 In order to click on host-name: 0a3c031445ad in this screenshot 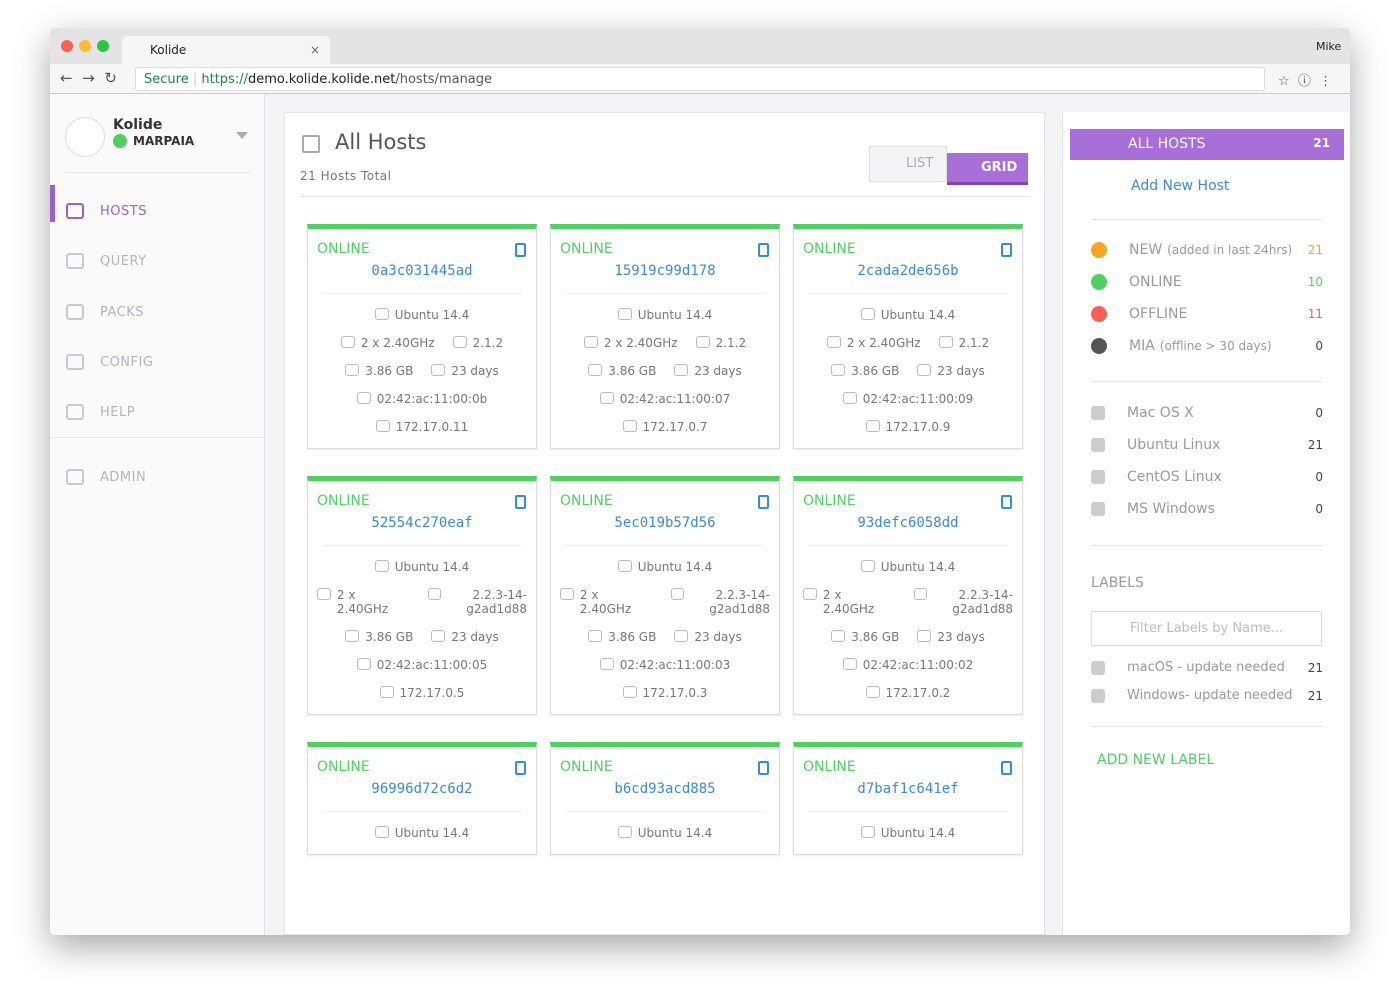, I will do `click(422, 278)`.